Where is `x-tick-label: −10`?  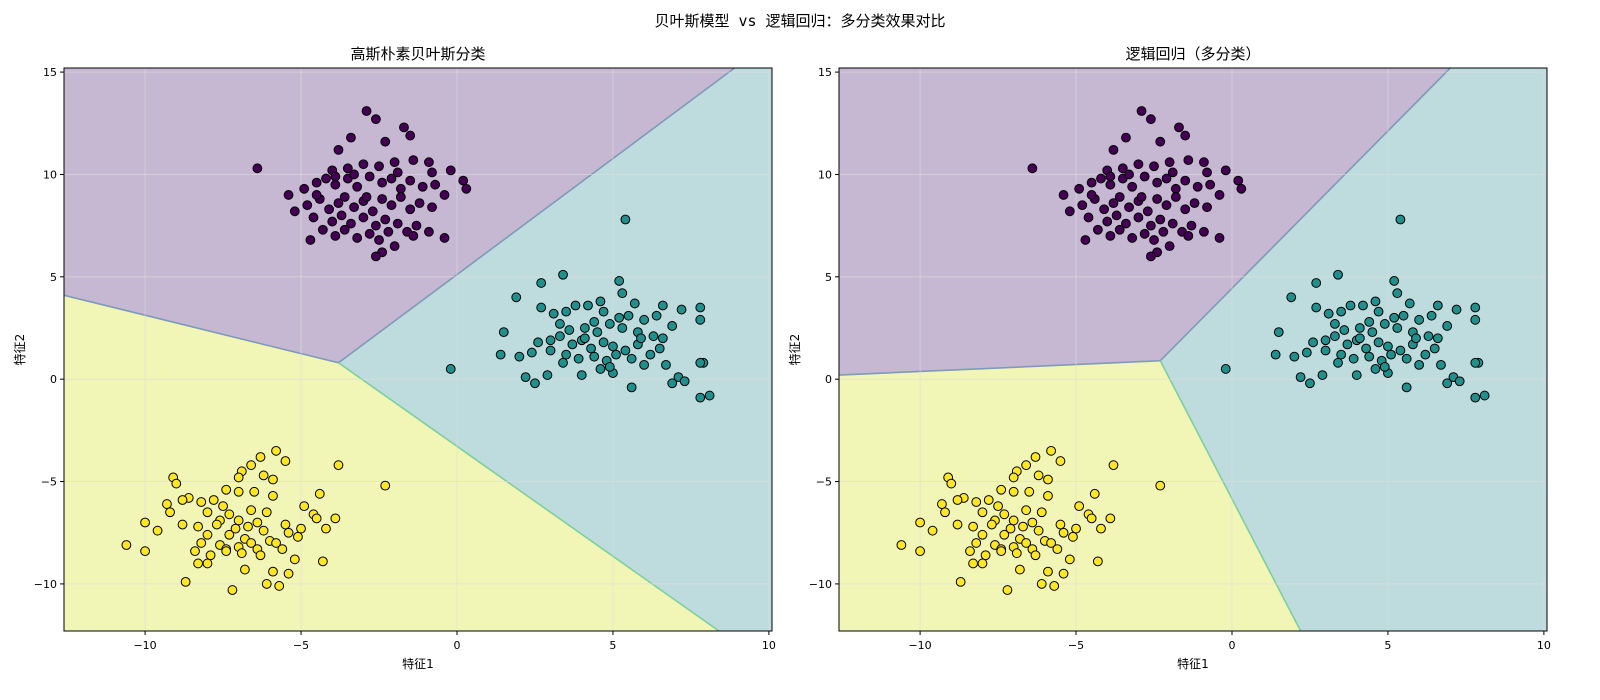
x-tick-label: −10 is located at coordinates (144, 645).